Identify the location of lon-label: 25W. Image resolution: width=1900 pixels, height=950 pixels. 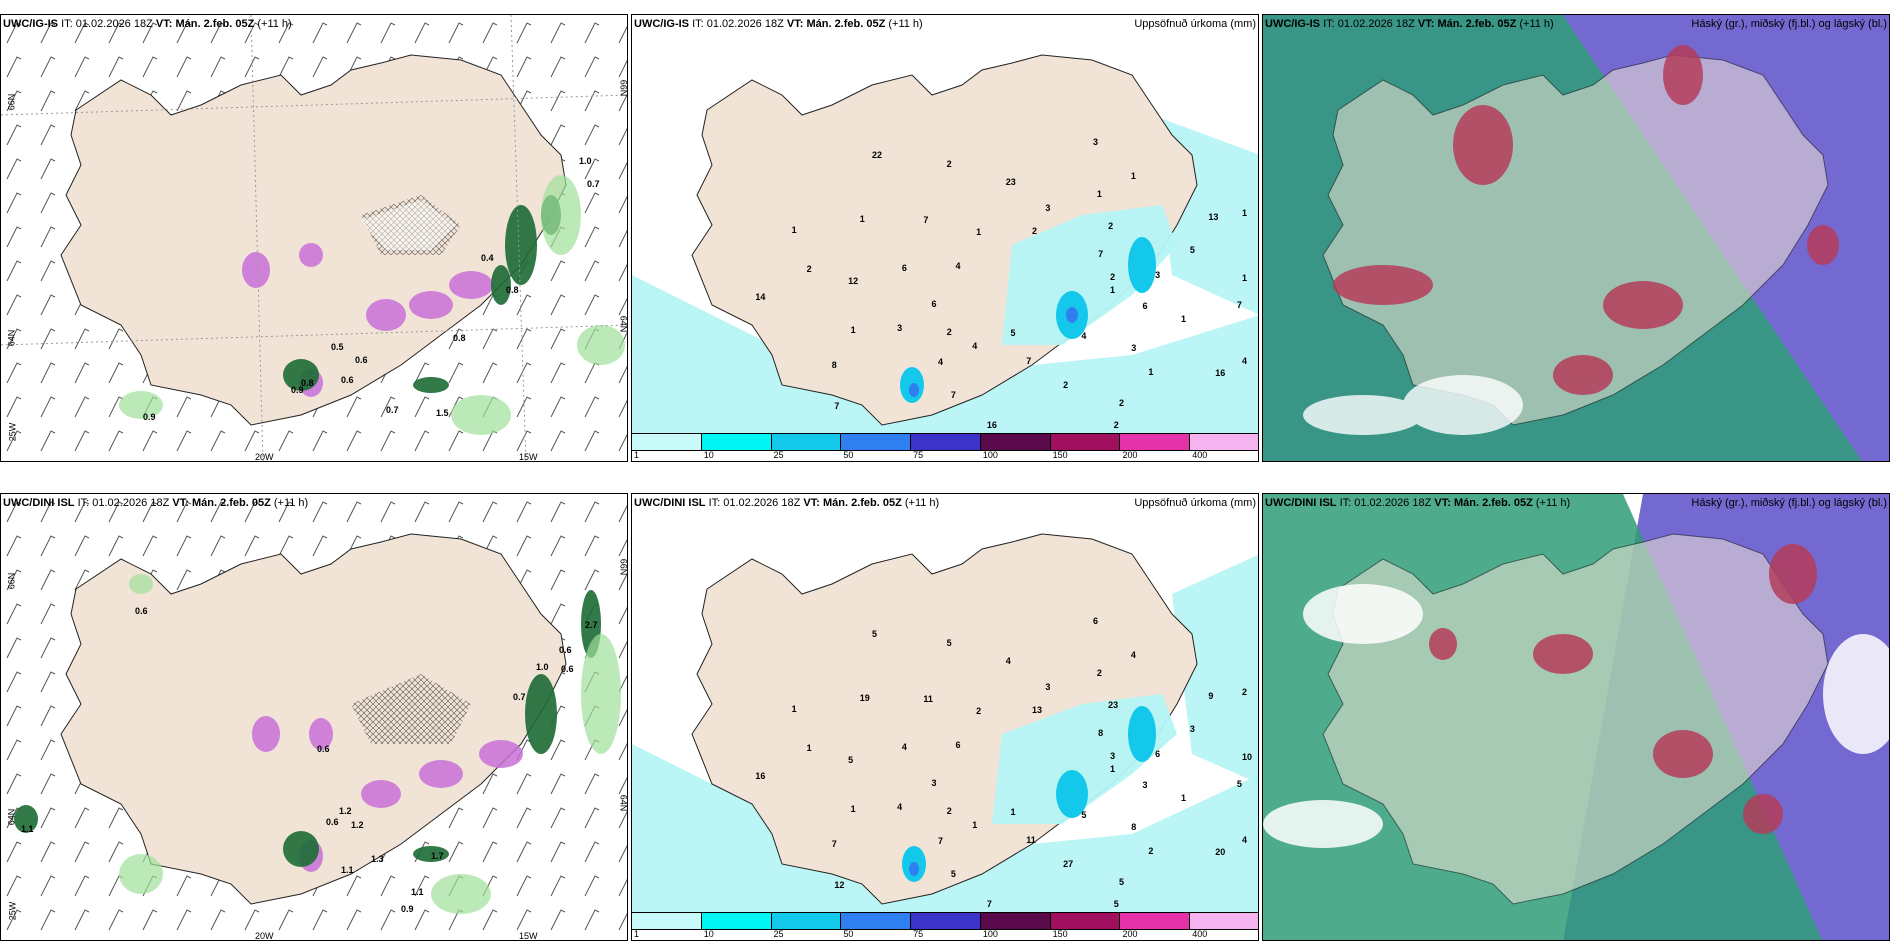
(12, 911).